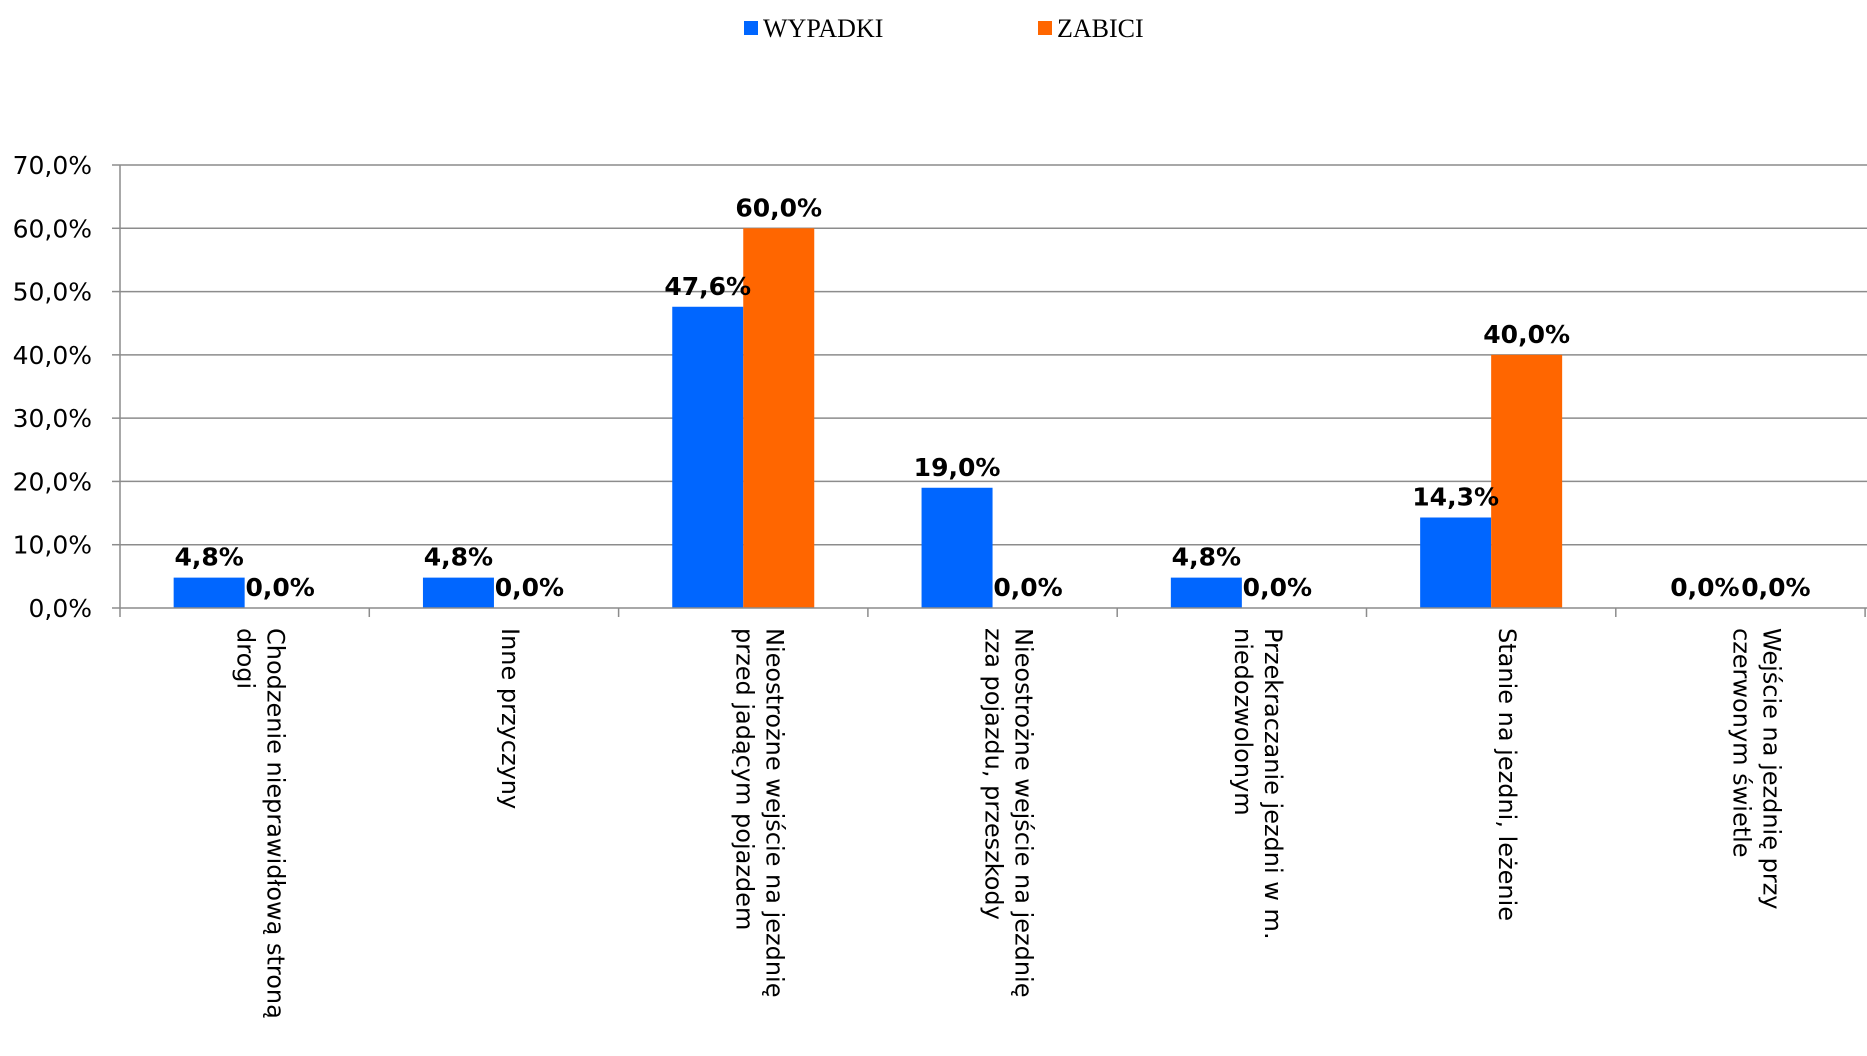  What do you see at coordinates (1704, 587) in the screenshot?
I see `data-label-wypadki: 0,0%` at bounding box center [1704, 587].